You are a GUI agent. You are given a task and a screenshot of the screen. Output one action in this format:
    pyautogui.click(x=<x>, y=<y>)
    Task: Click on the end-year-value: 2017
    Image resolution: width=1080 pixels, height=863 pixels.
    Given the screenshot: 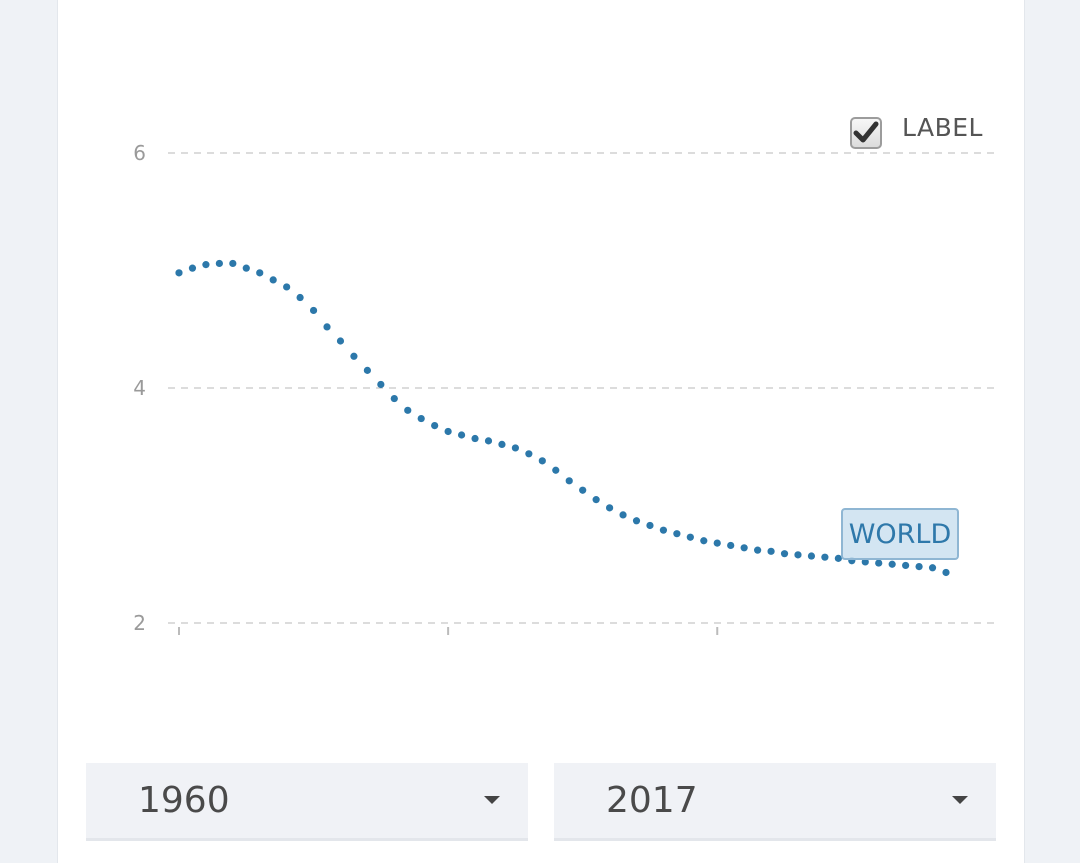 What is the action you would take?
    pyautogui.click(x=652, y=800)
    